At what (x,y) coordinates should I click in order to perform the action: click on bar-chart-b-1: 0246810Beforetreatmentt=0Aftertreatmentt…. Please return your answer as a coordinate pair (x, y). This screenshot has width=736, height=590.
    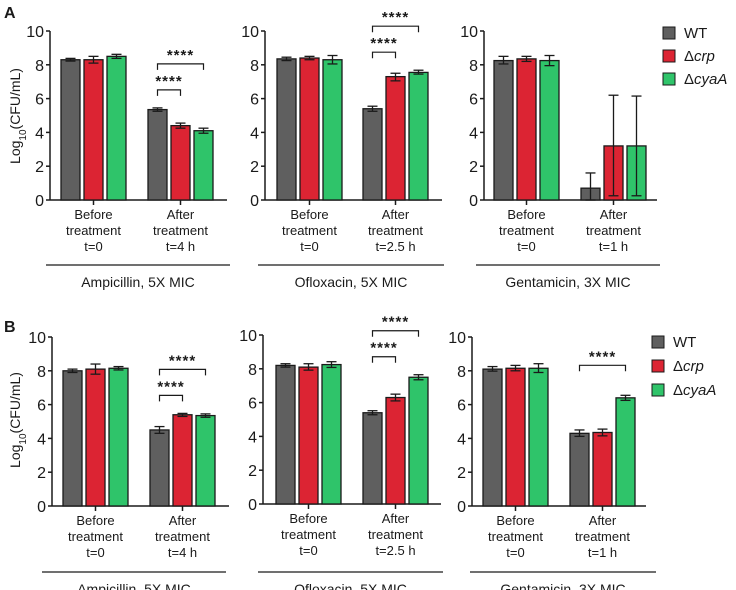
    Looking at the image, I should click on (128, 460).